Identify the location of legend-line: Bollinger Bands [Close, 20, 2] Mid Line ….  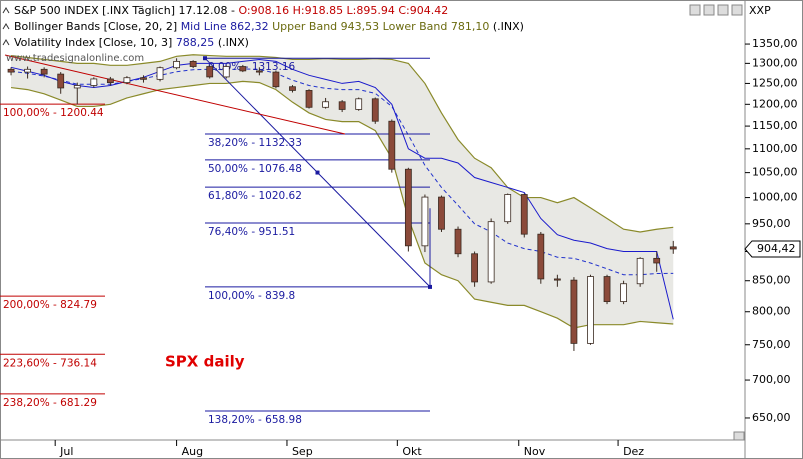
(269, 26).